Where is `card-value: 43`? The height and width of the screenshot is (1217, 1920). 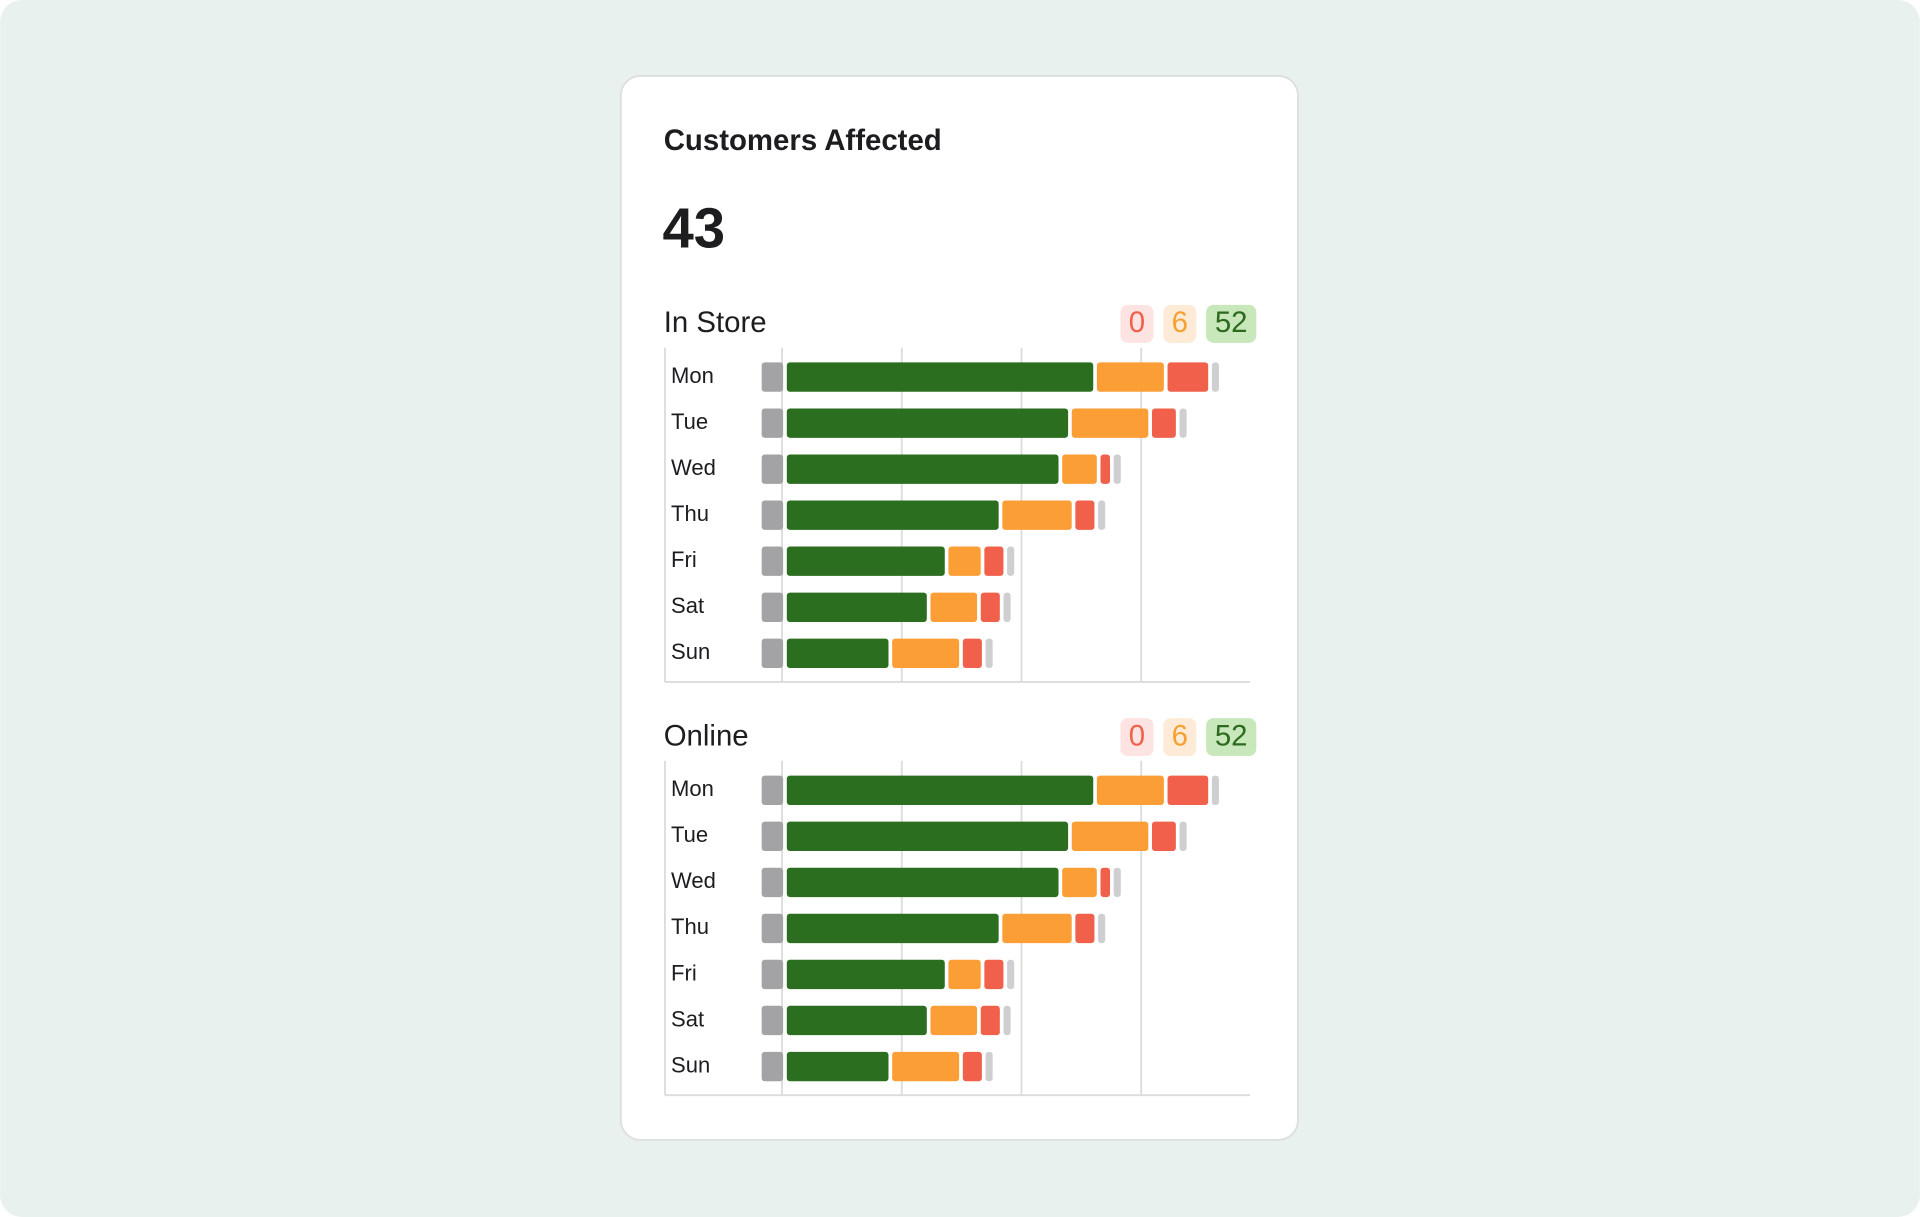 card-value: 43 is located at coordinates (693, 228).